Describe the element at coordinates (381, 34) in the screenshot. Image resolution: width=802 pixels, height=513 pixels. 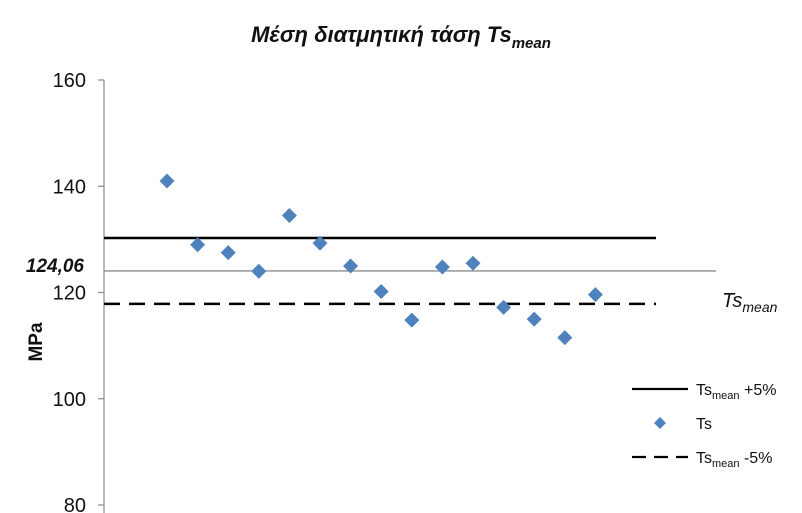
I see `chart-title-main: Μέση διατμητική τάση Ts` at that location.